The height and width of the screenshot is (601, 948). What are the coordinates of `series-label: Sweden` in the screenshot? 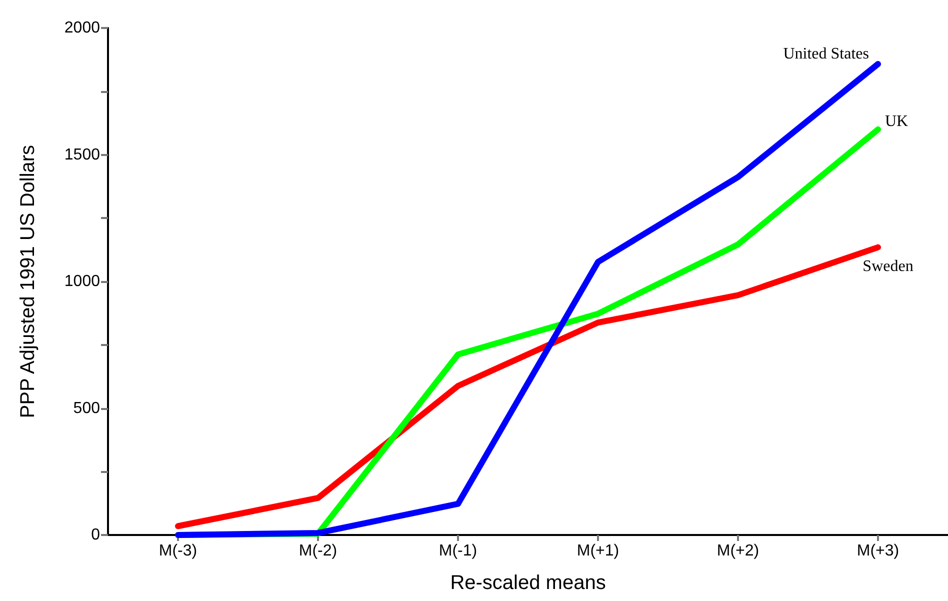 It's located at (888, 266).